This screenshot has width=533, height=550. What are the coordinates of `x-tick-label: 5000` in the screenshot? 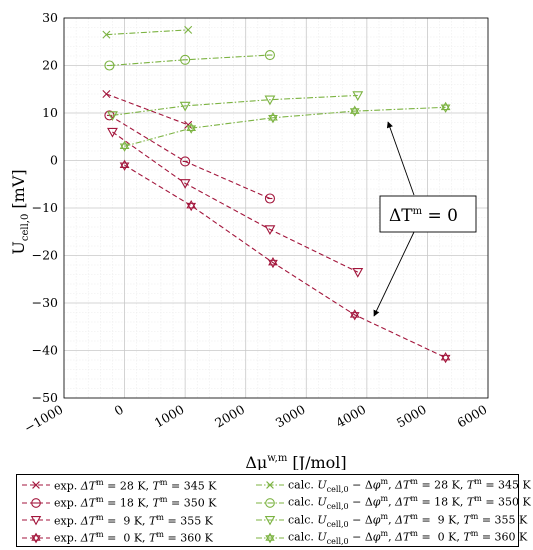 It's located at (411, 416).